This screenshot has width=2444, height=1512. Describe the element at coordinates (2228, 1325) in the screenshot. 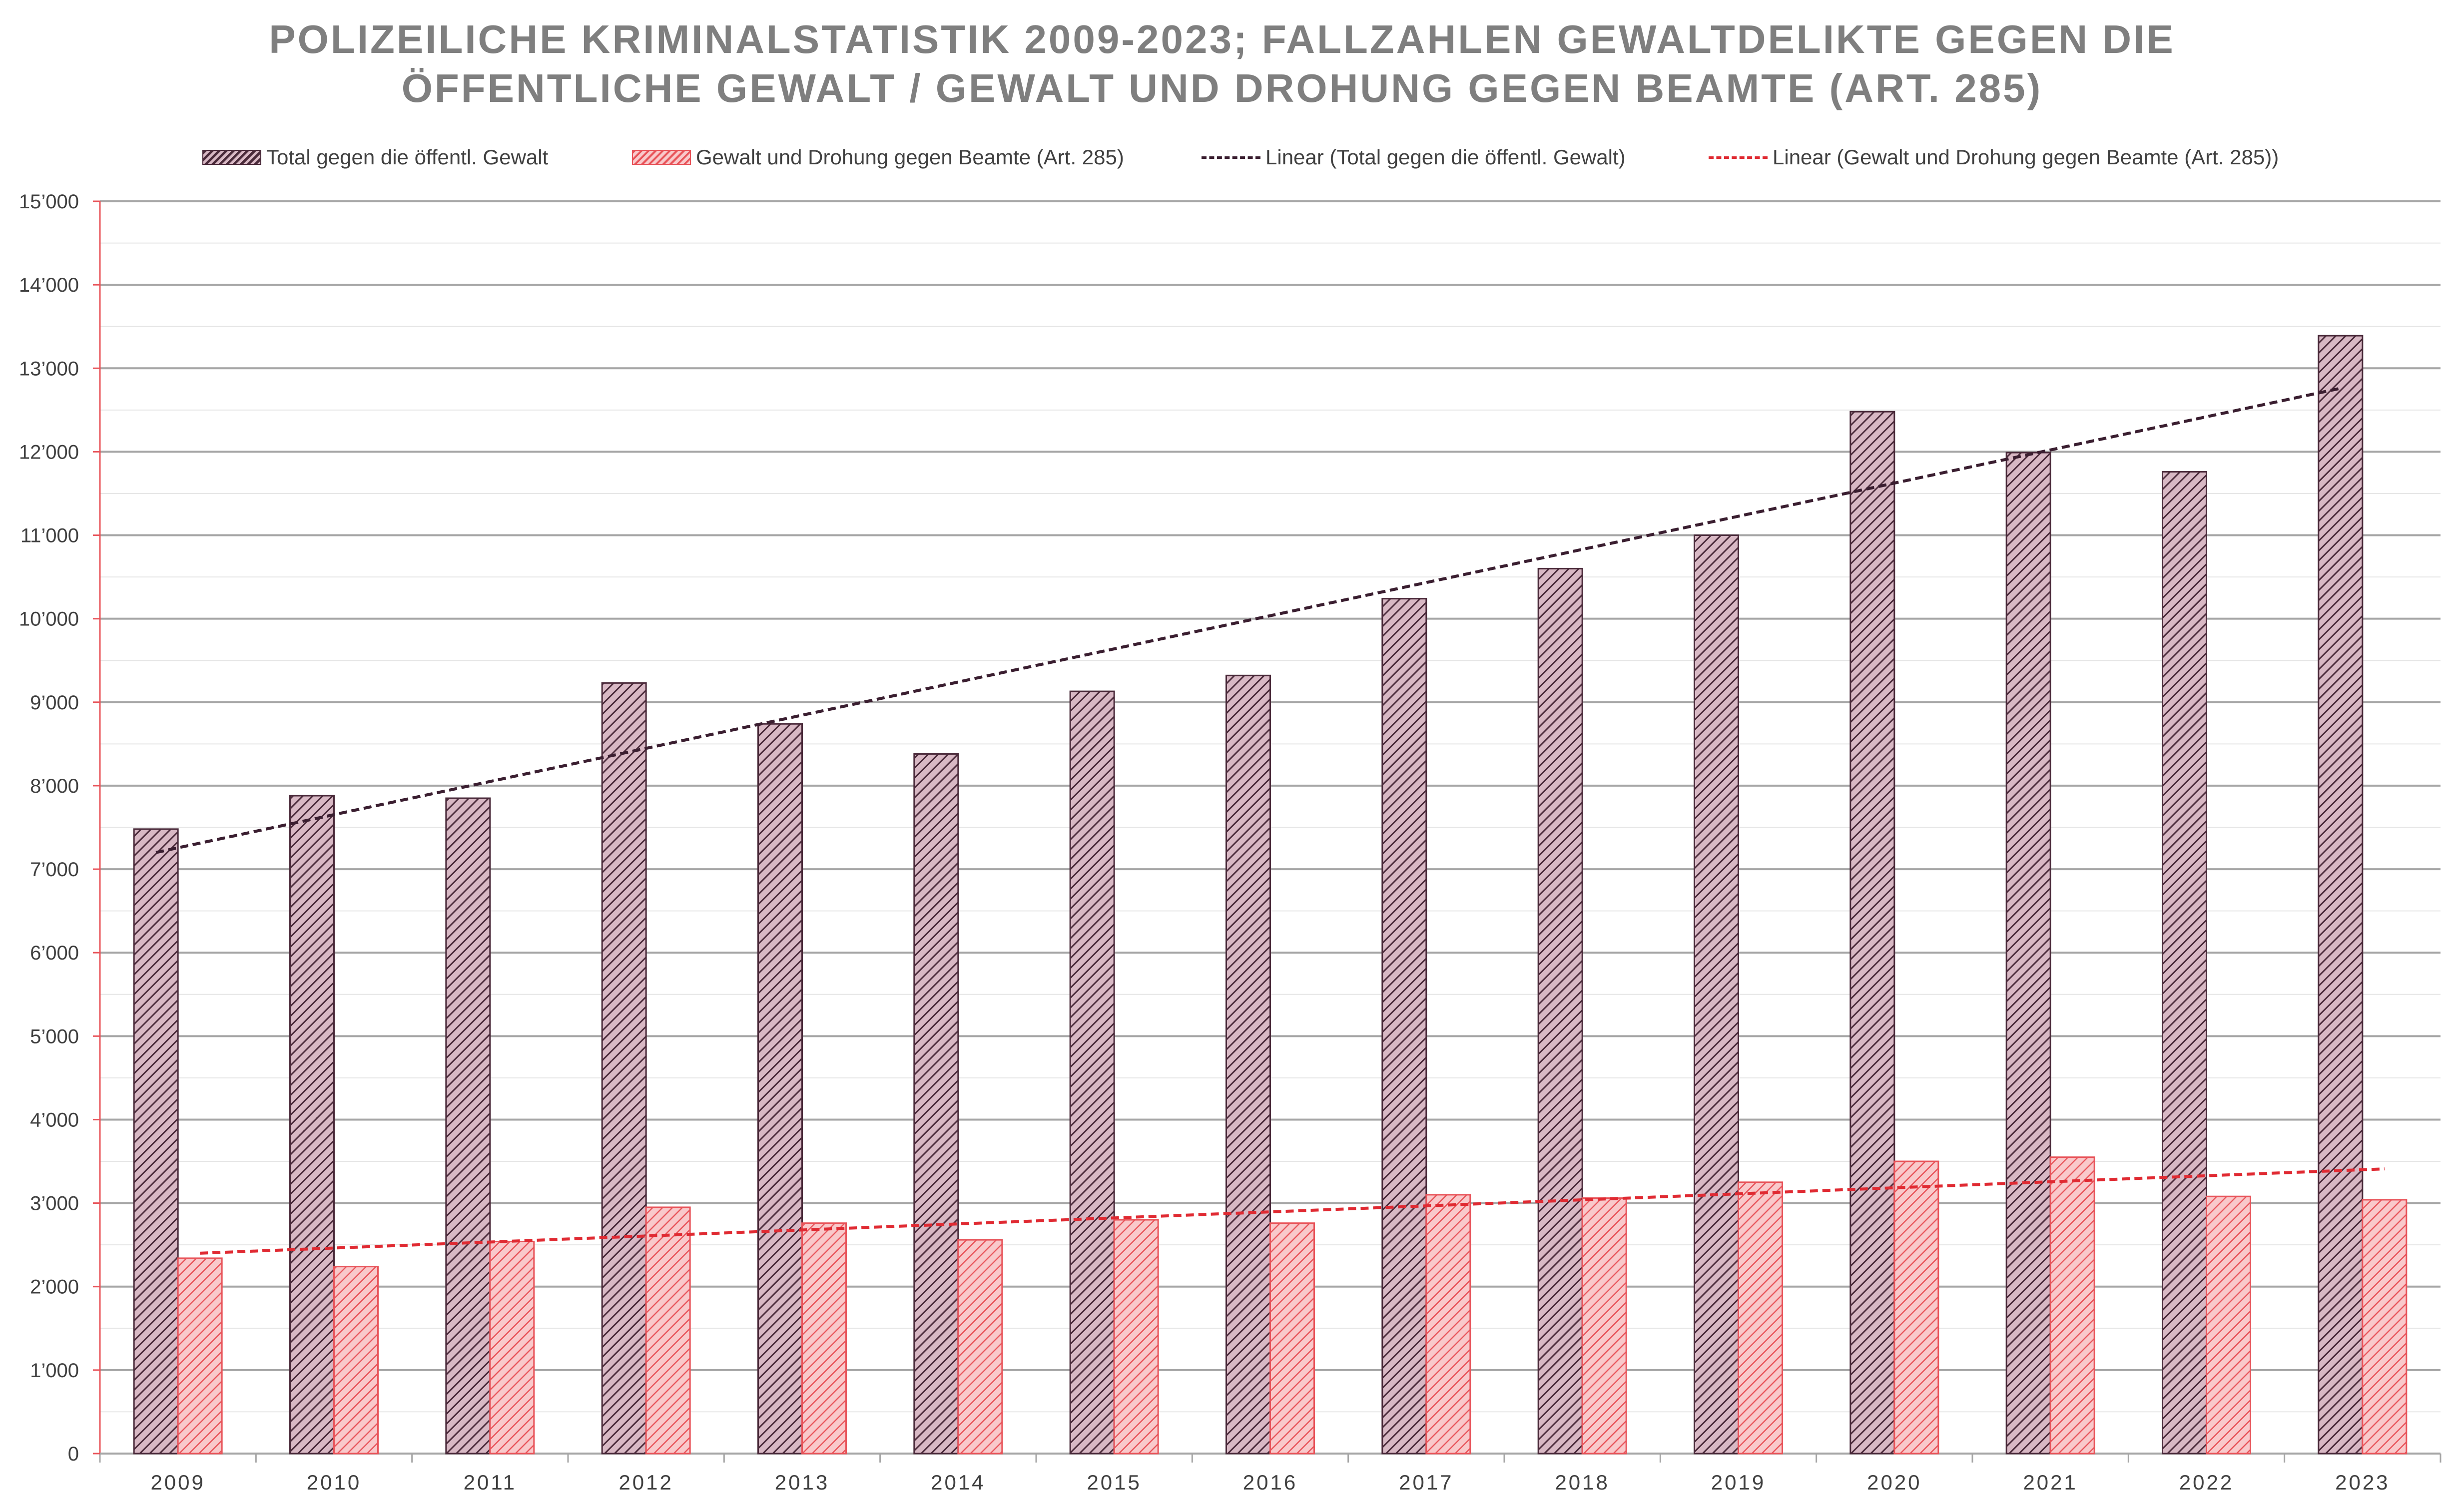

I see `bar-beamte-2022` at that location.